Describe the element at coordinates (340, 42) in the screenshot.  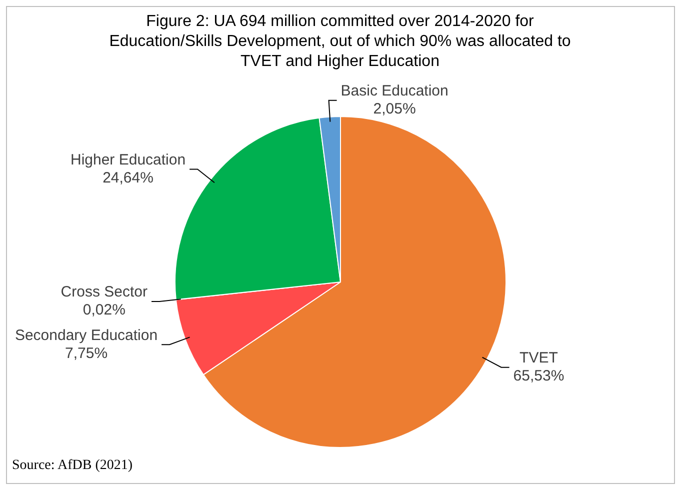
I see `chart-title: Figure 2: UA 694 million committed over 2014-2020 for Education/Skills Development, out of which 90% was allocated to TVET and Higher Education` at that location.